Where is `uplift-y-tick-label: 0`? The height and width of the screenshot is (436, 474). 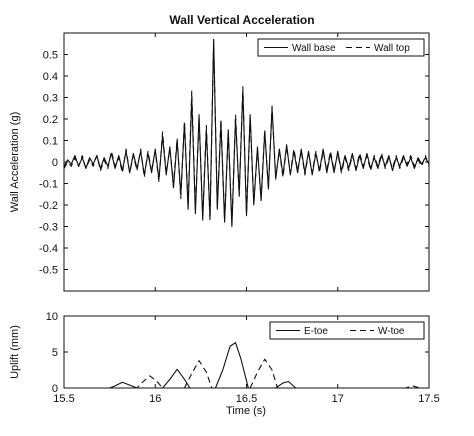
uplift-y-tick-label: 0 is located at coordinates (55, 389).